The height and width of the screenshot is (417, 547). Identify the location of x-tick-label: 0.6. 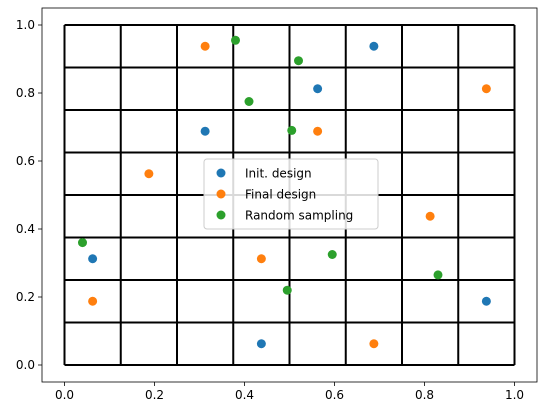
(334, 395).